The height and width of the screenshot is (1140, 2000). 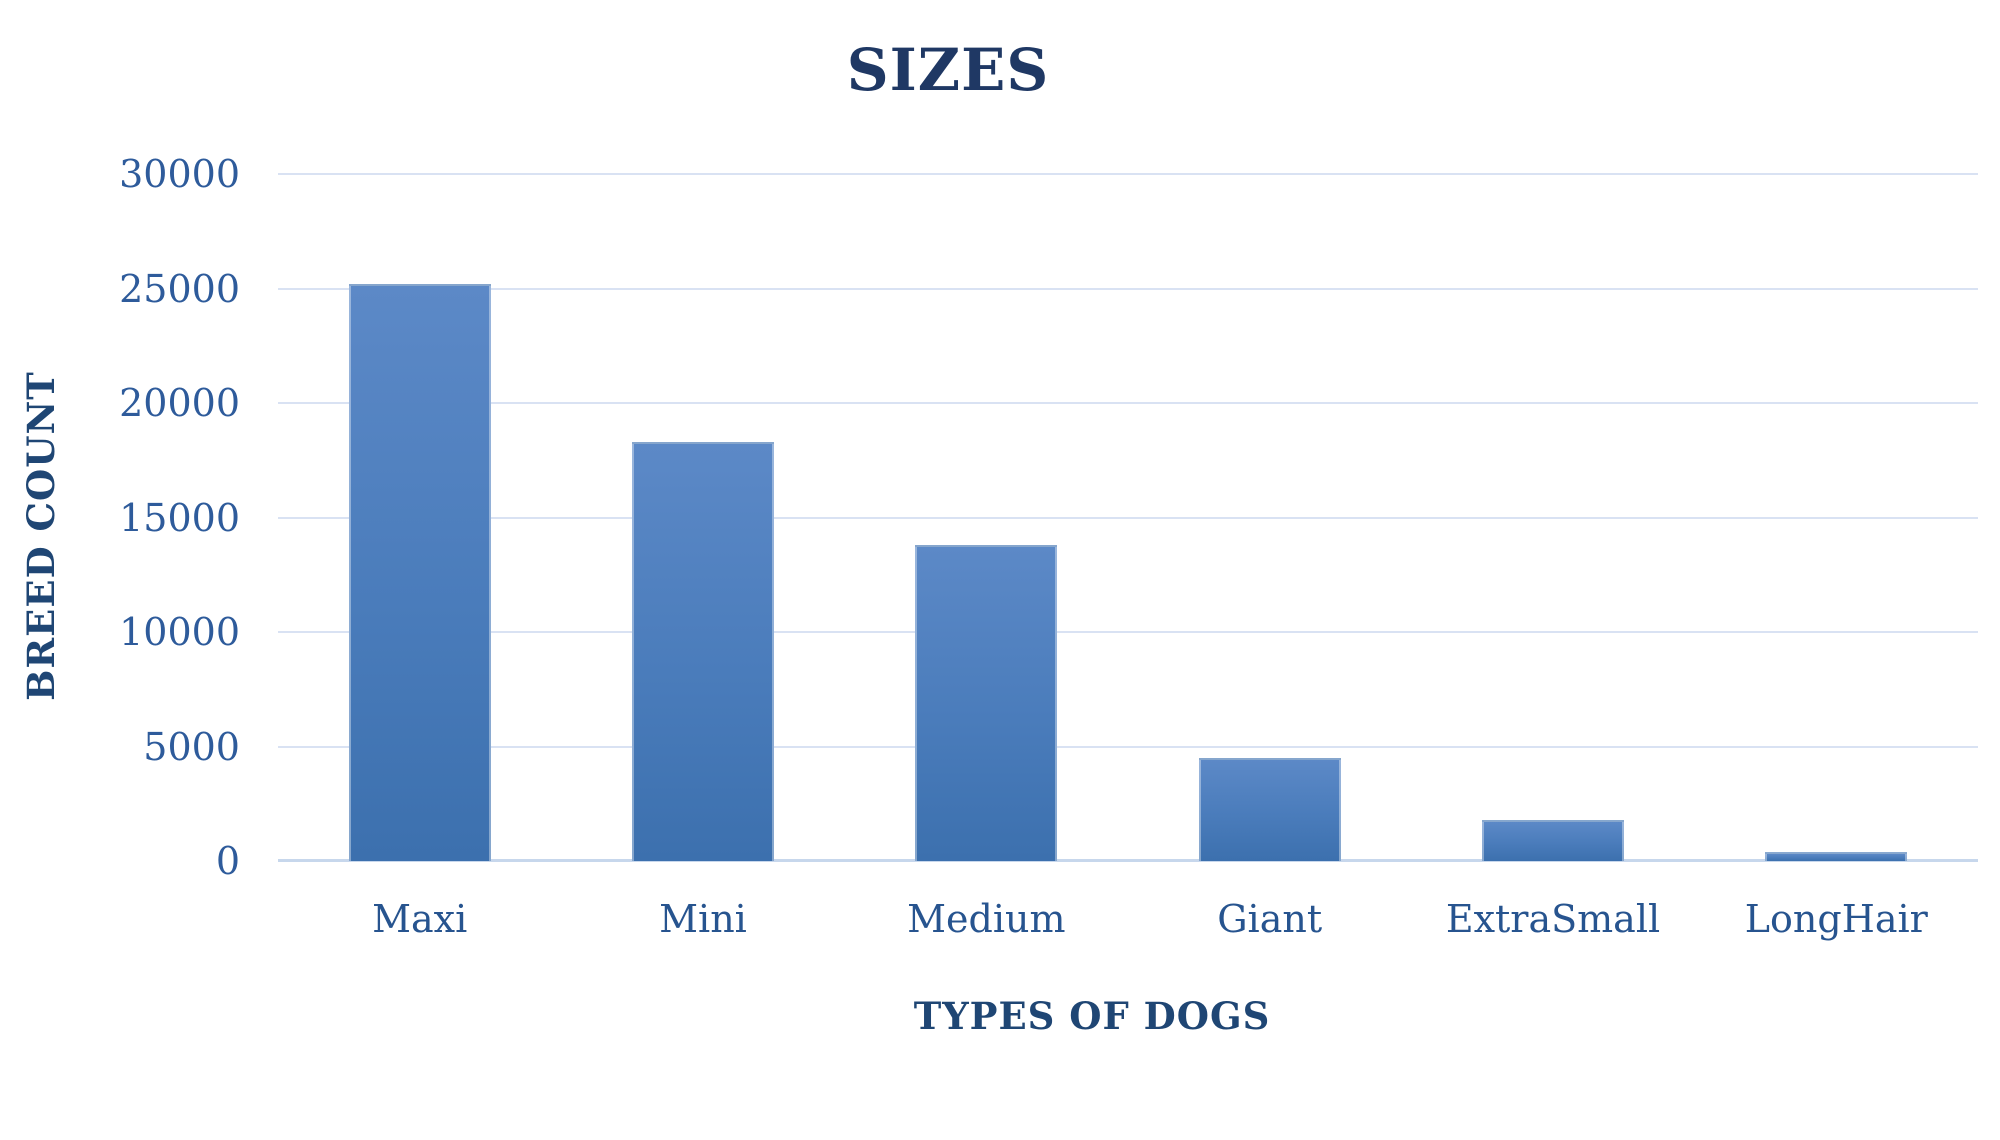 What do you see at coordinates (703, 919) in the screenshot?
I see `x-category-mini: Mini` at bounding box center [703, 919].